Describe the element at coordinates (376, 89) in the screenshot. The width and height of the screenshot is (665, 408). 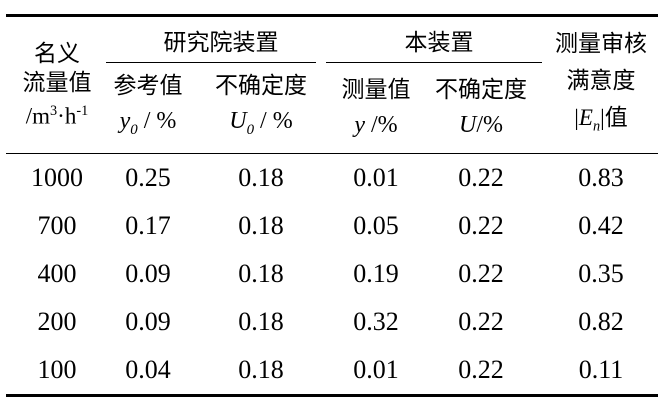
I see `measured-value-label: 测量值` at that location.